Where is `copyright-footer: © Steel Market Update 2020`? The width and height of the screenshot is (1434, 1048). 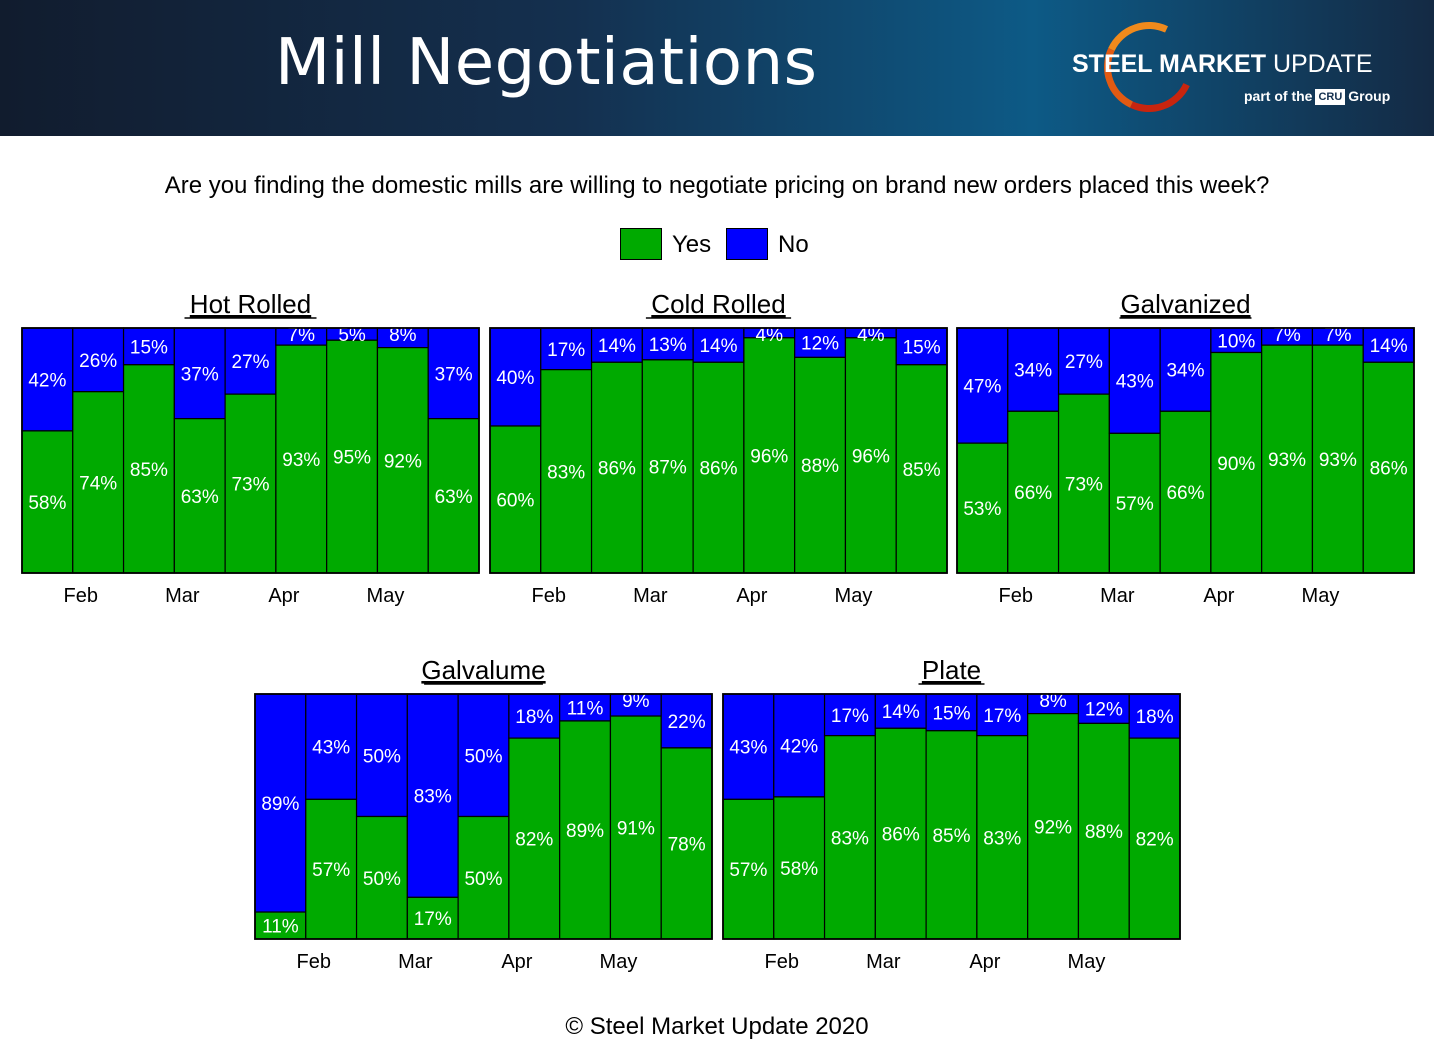 copyright-footer: © Steel Market Update 2020 is located at coordinates (717, 1026).